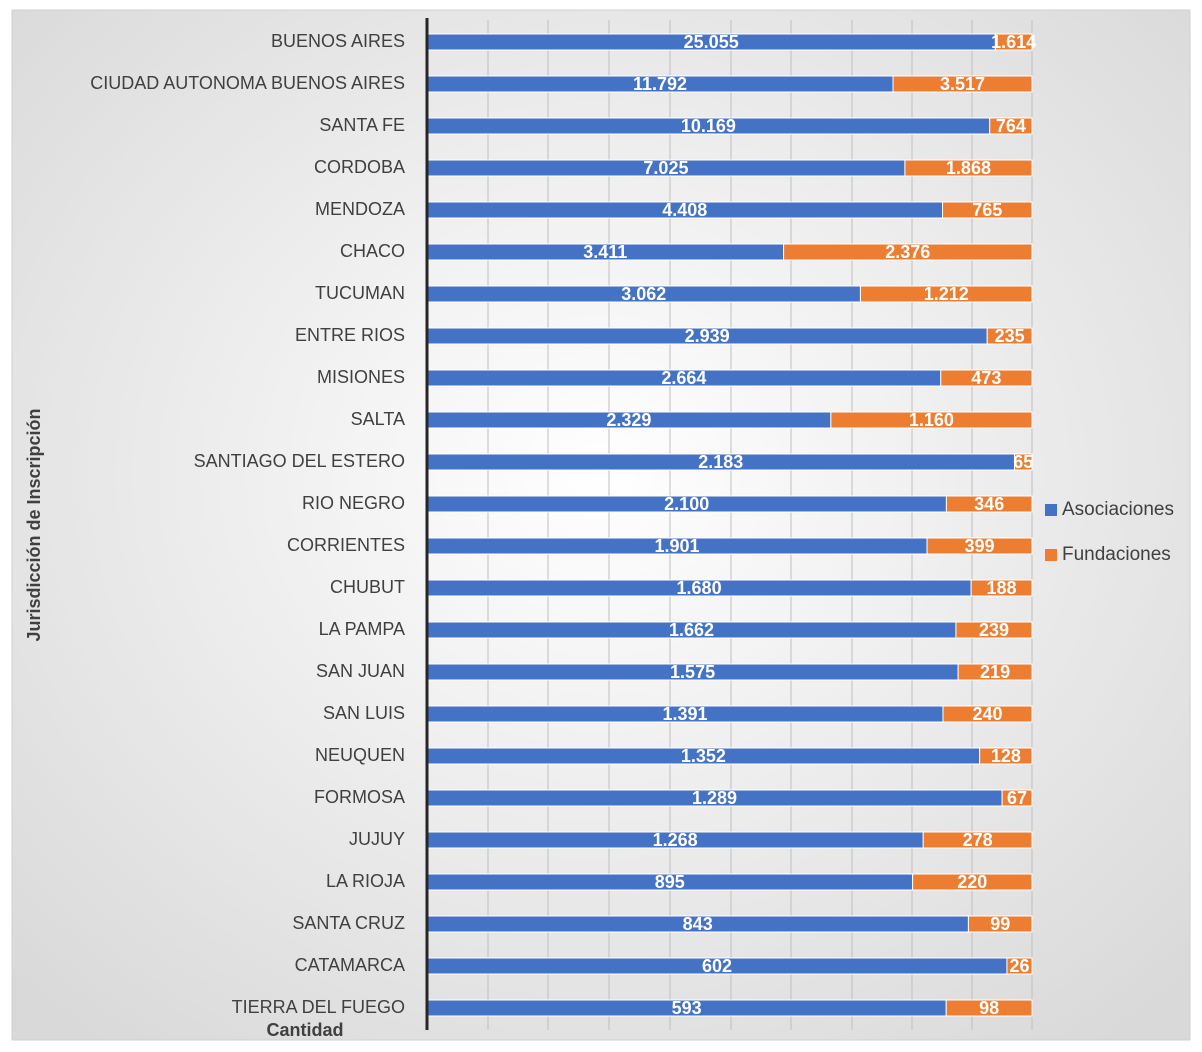 The width and height of the screenshot is (1202, 1052). What do you see at coordinates (683, 378) in the screenshot?
I see `data-label: 2.664` at bounding box center [683, 378].